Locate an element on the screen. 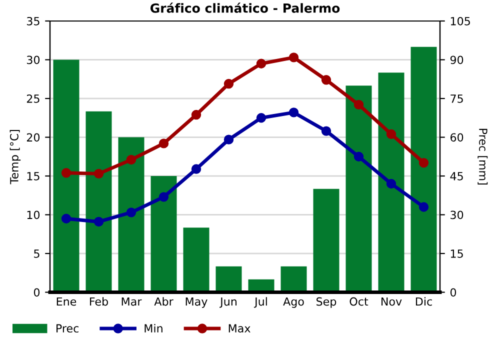 This screenshot has width=500, height=350. x-tick-label: Abr is located at coordinates (164, 301).